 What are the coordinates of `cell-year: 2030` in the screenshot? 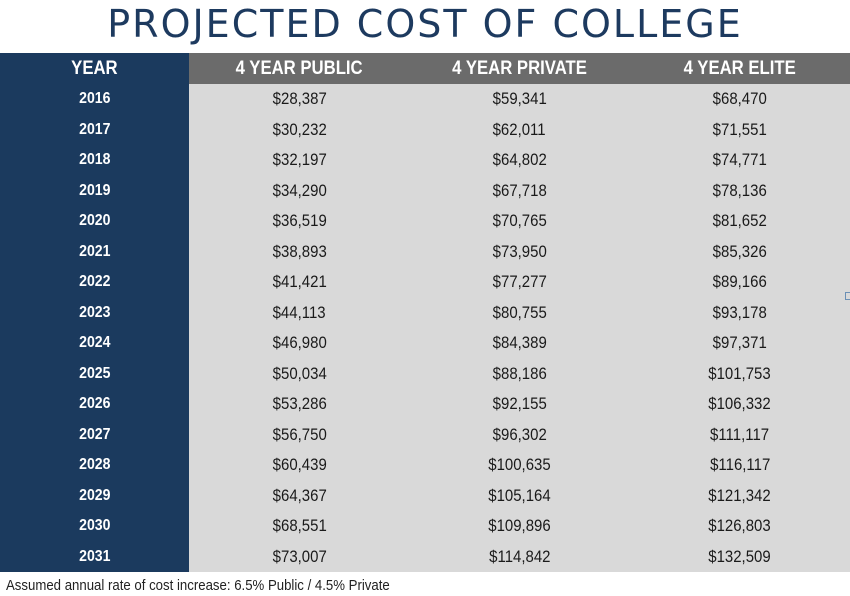 It's located at (95, 526).